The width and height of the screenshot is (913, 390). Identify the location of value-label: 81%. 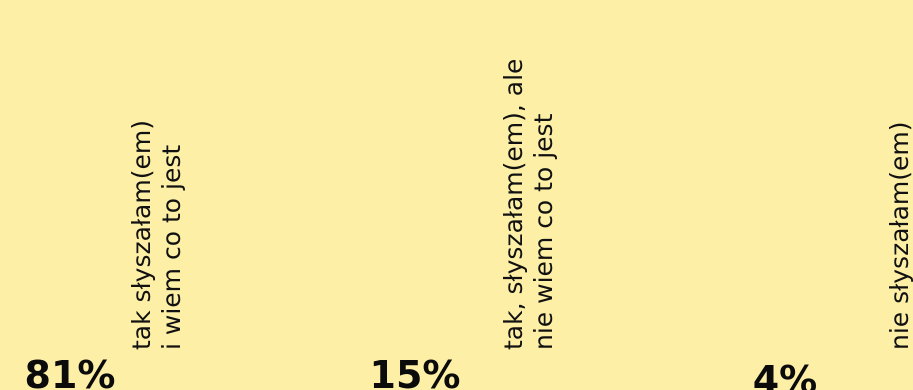
(70, 371).